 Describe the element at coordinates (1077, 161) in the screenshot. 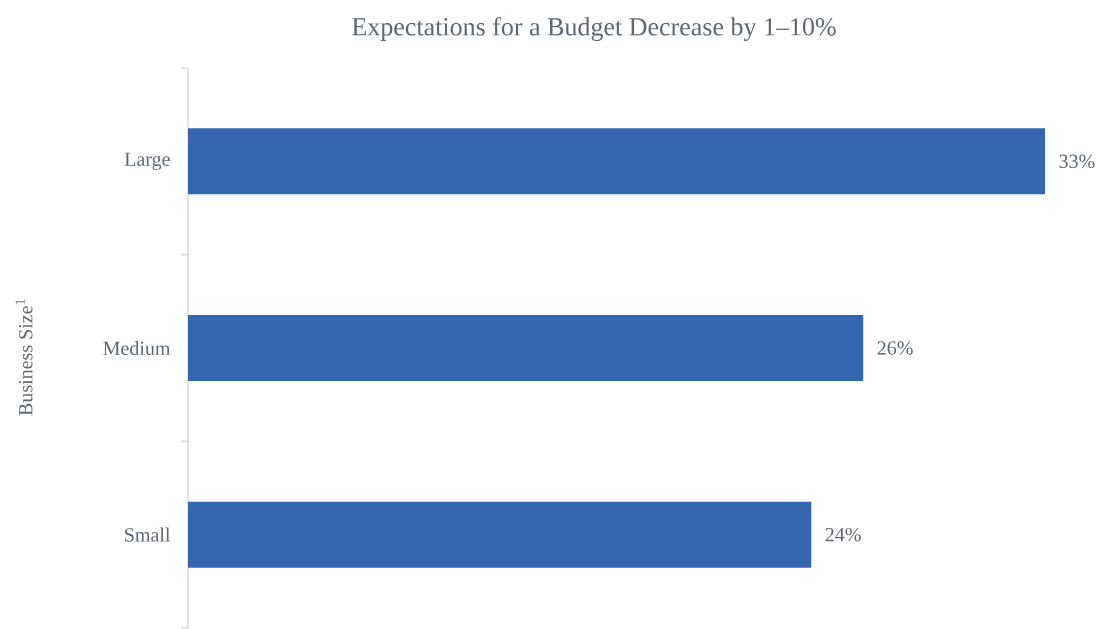

I see `data-label: 33%` at that location.